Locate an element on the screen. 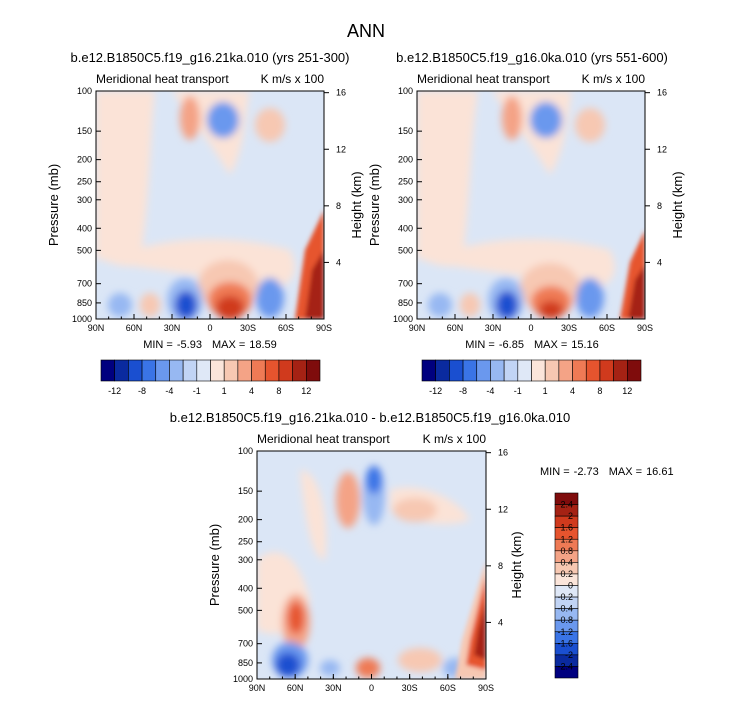 The image size is (733, 703). colorbar-label: -0.8 is located at coordinates (565, 620).